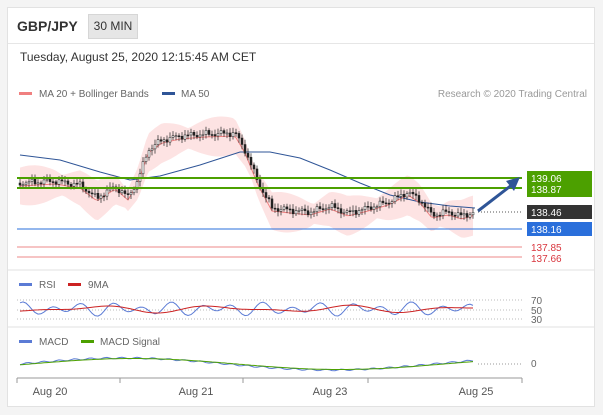  I want to click on pivot-value: 138.16, so click(546, 230).